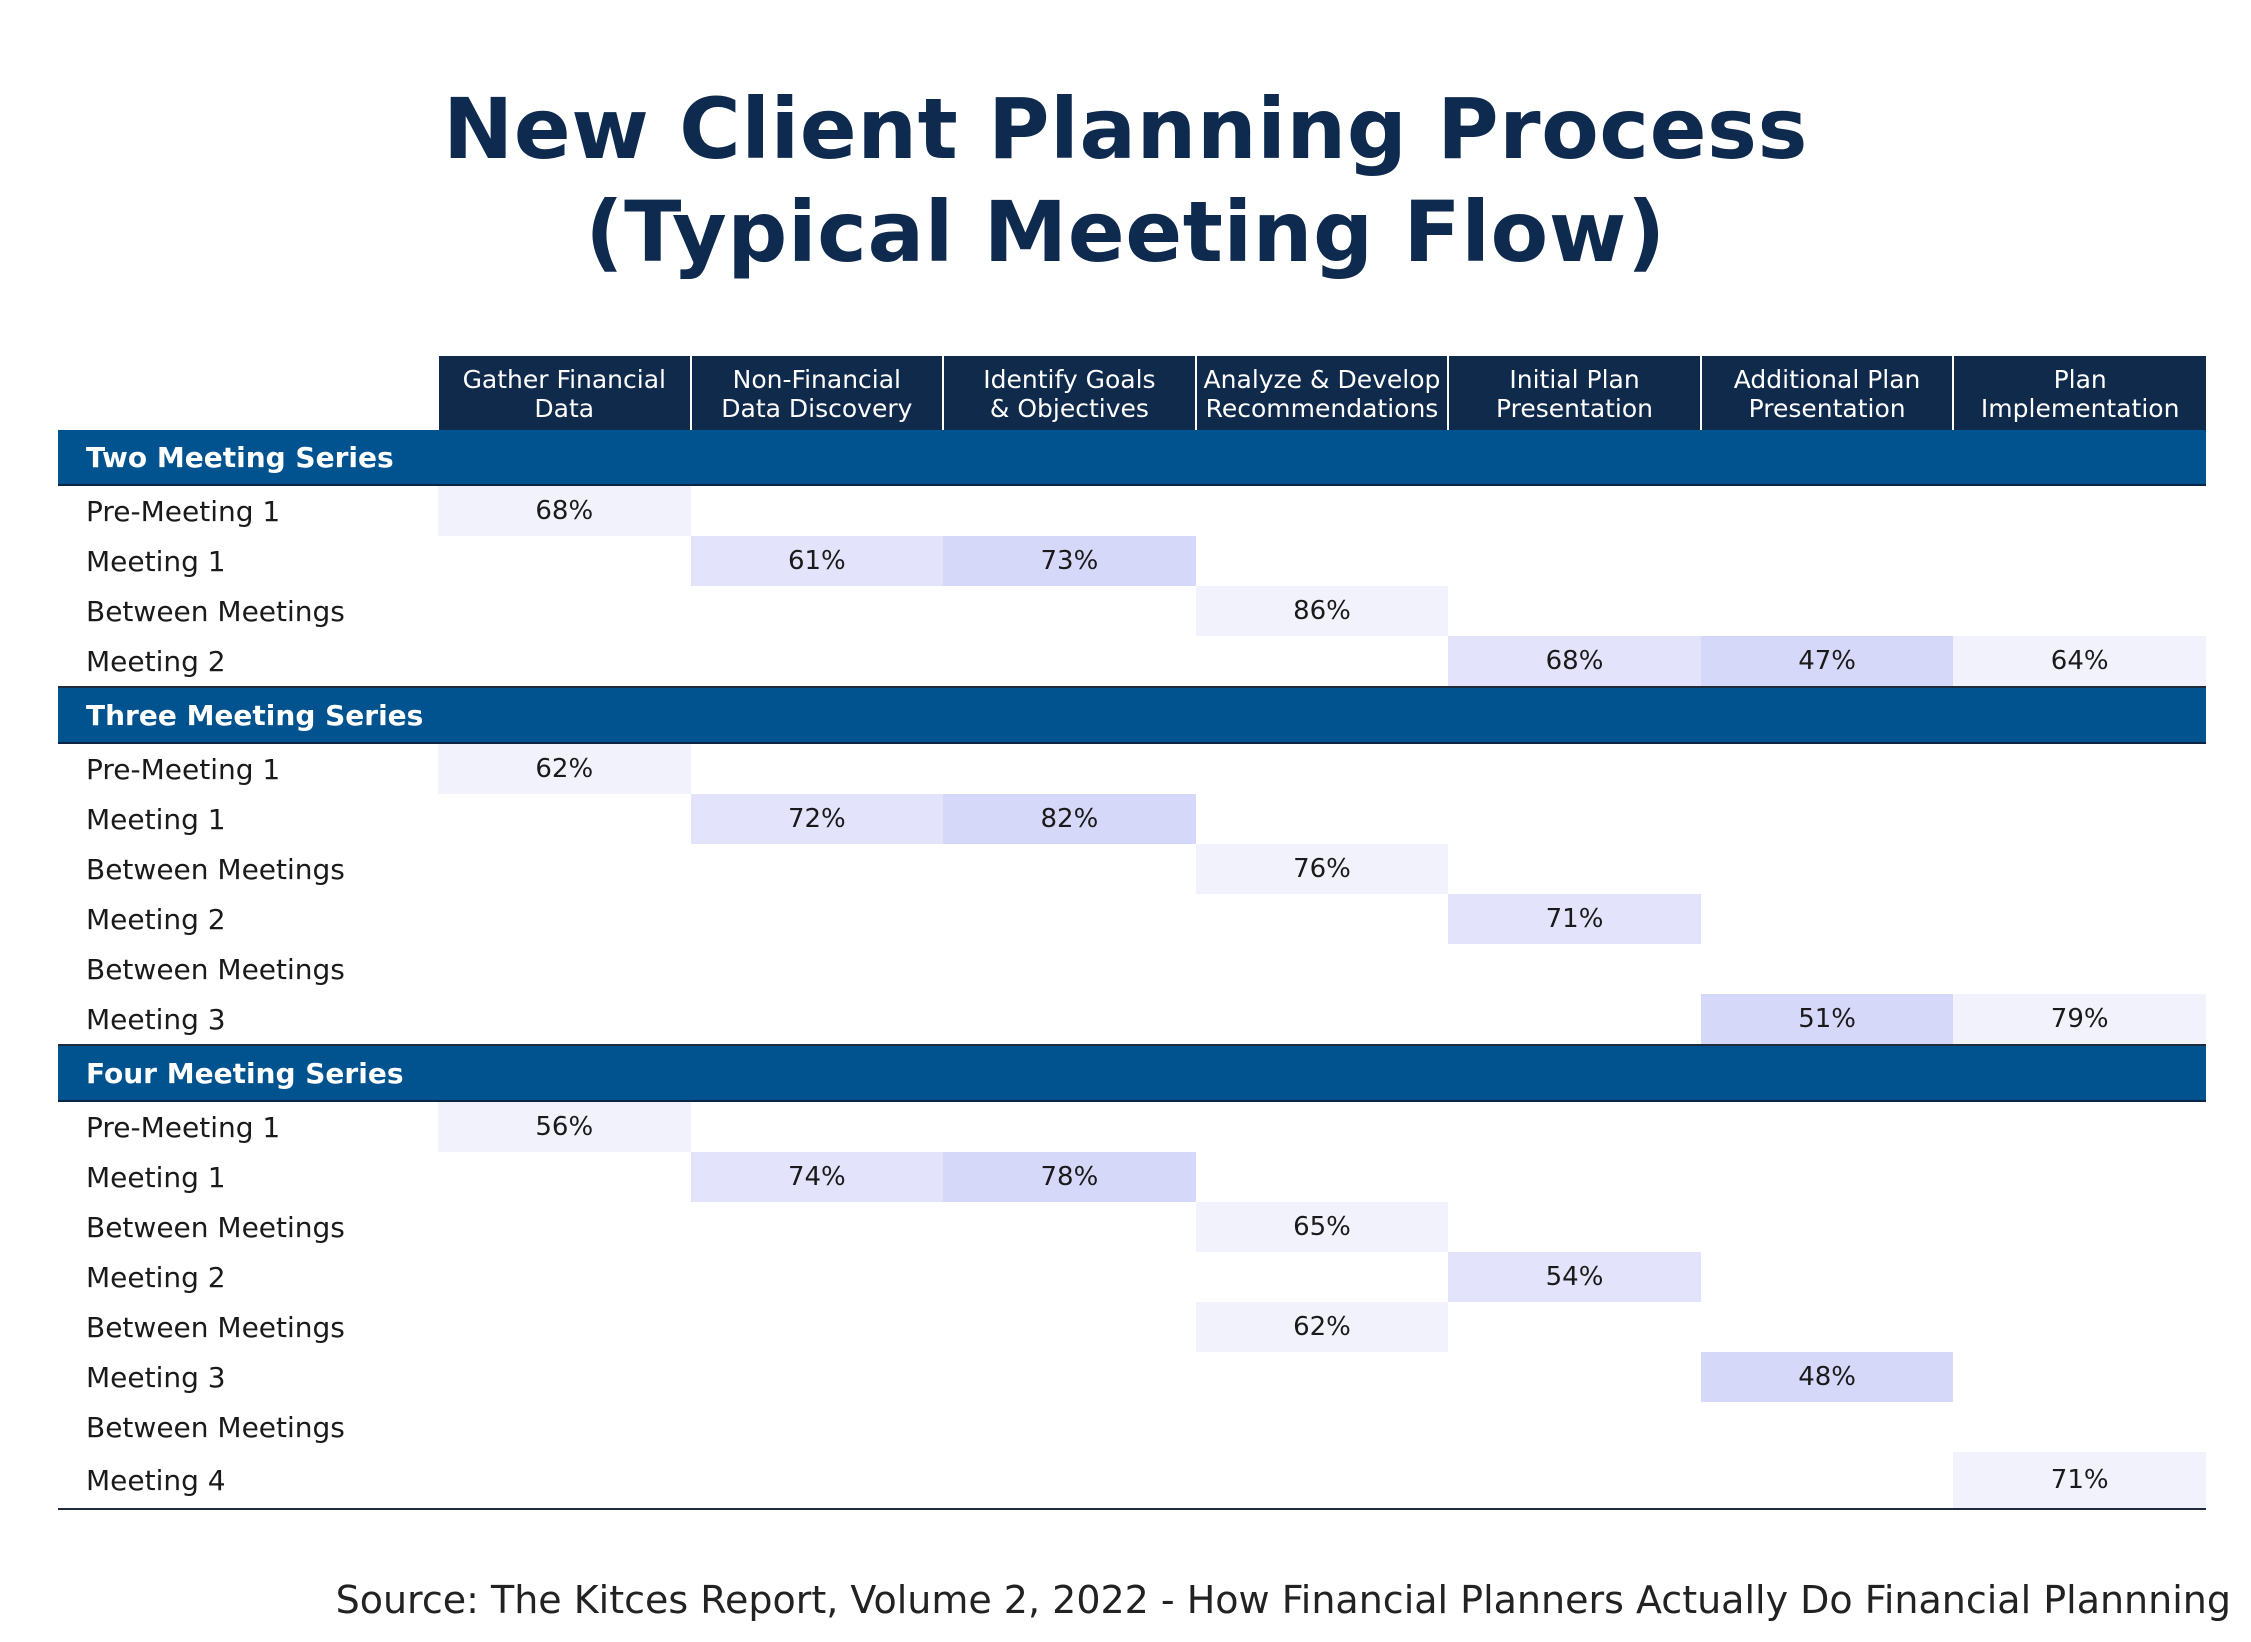 The height and width of the screenshot is (1642, 2251). What do you see at coordinates (564, 510) in the screenshot?
I see `percentage-cell: 68%` at bounding box center [564, 510].